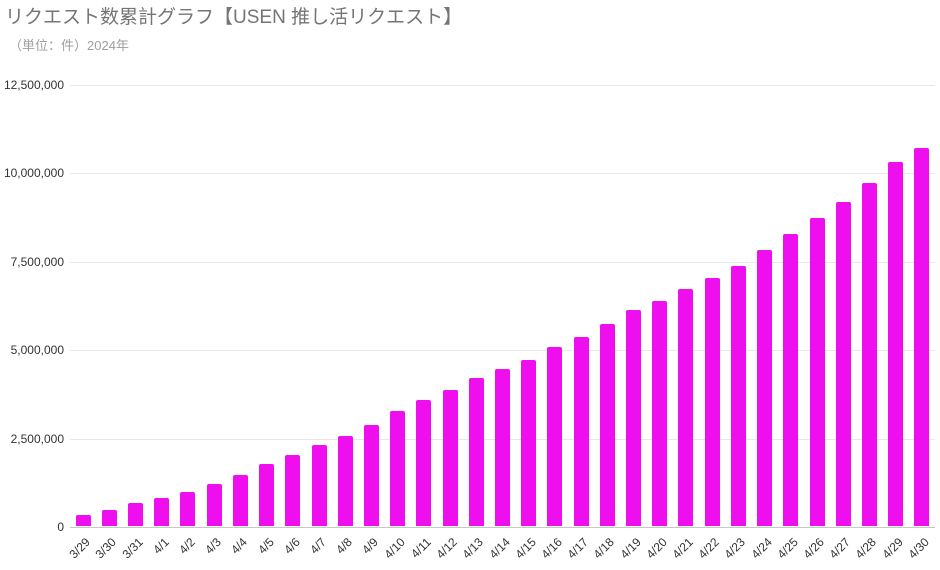 This screenshot has width=940, height=570. I want to click on x-axis-line, so click(502, 527).